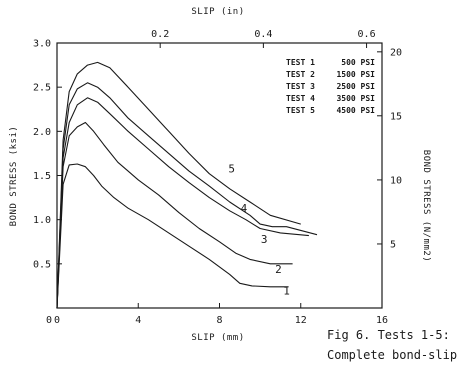 The width and height of the screenshot is (465, 366). I want to click on series-label-test-3: 3, so click(264, 239).